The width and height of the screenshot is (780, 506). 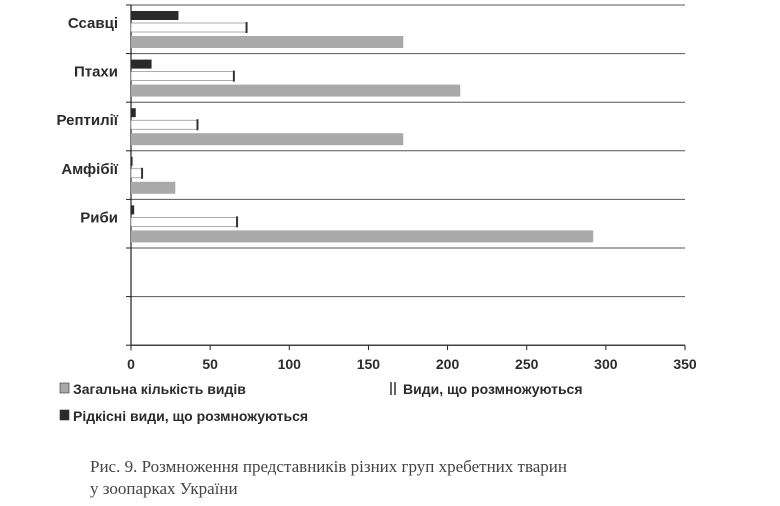 What do you see at coordinates (99, 217) in the screenshot?
I see `category-label: Риби` at bounding box center [99, 217].